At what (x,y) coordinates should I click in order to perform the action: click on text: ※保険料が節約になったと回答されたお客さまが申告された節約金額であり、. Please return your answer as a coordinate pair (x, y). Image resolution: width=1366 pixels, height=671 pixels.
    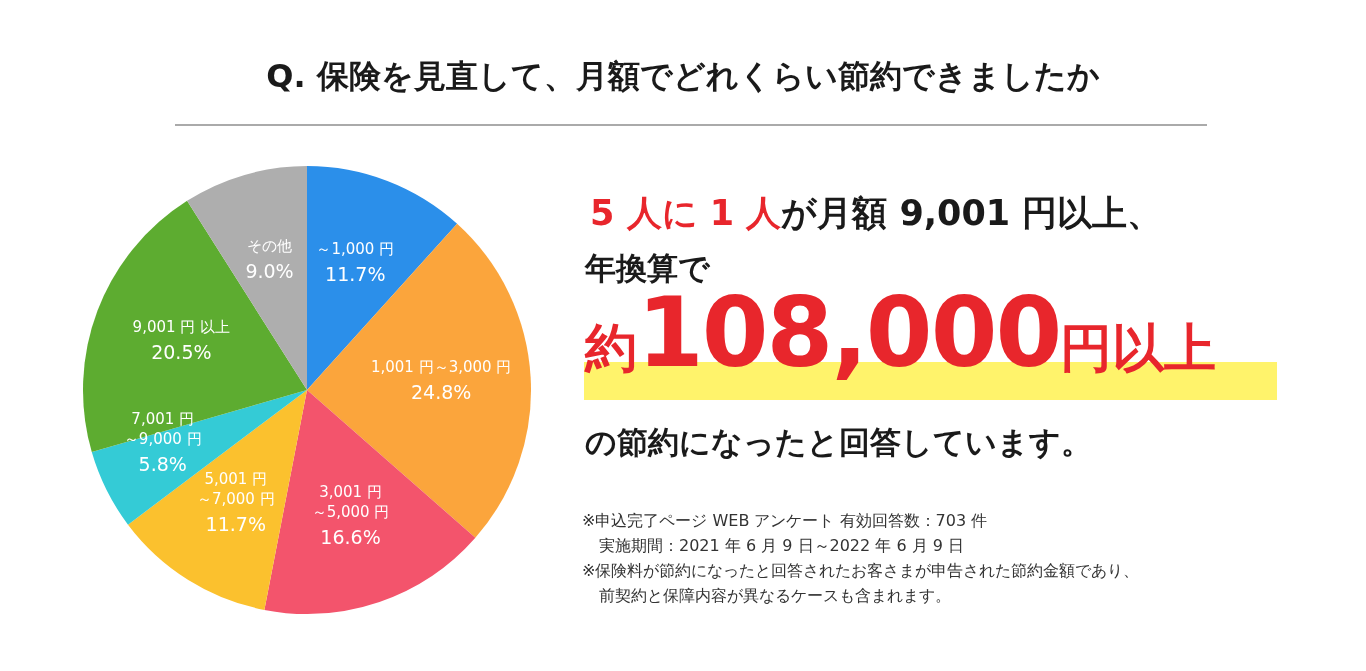
    Looking at the image, I should click on (861, 571).